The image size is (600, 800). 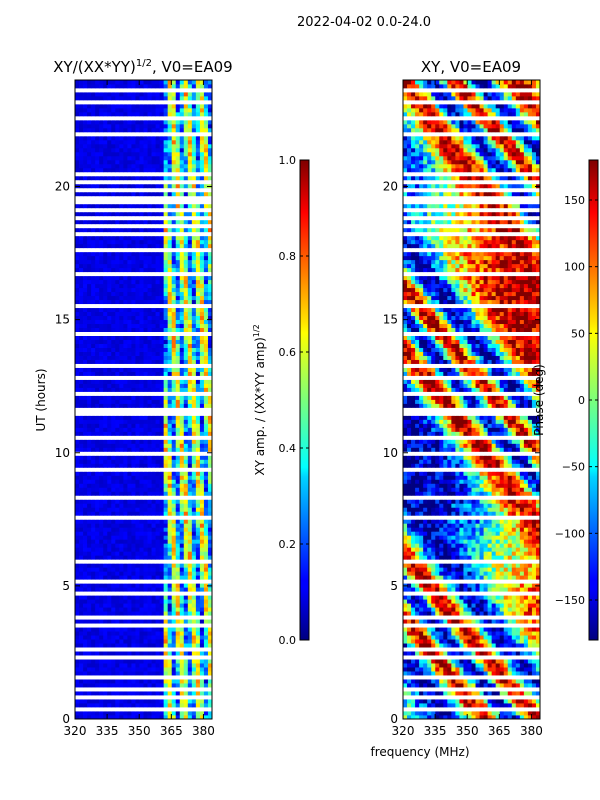 I want to click on phase-colorbar-tick-label: −150, so click(x=570, y=600).